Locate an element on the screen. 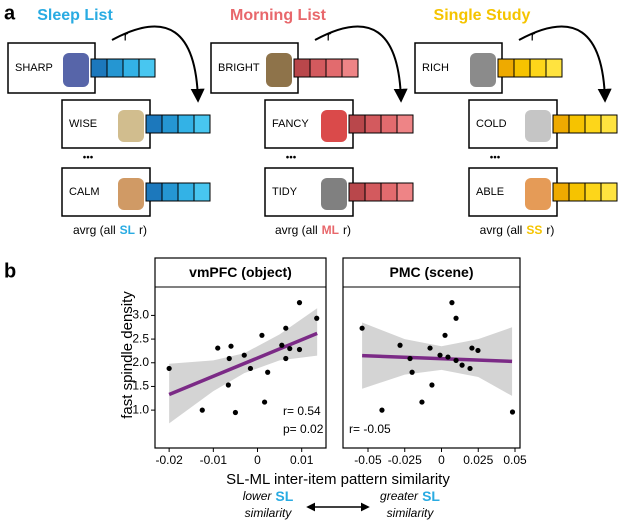 The width and height of the screenshot is (625, 522). x-tick-label: 0.01 is located at coordinates (302, 460).